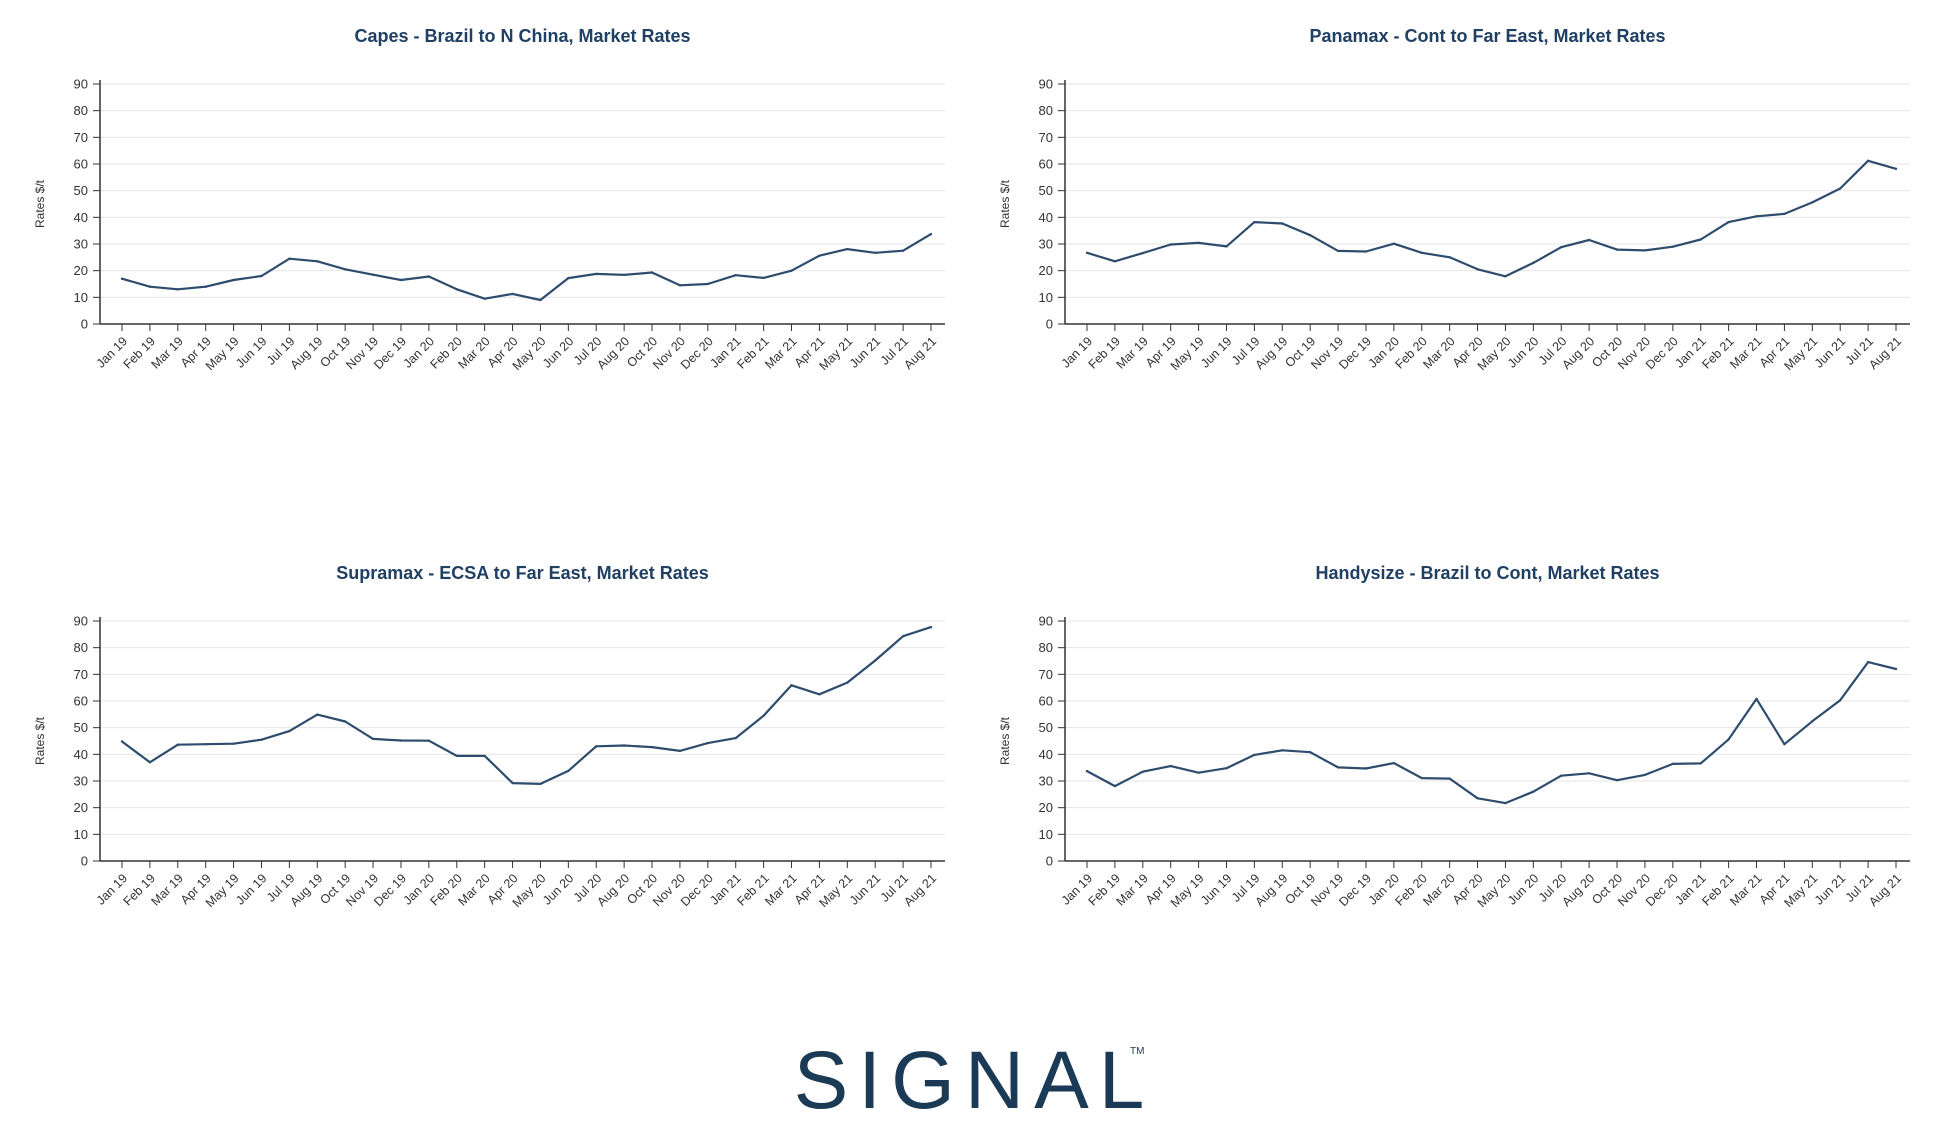 The height and width of the screenshot is (1135, 1948). What do you see at coordinates (1046, 701) in the screenshot?
I see `y-tick-label: 60` at bounding box center [1046, 701].